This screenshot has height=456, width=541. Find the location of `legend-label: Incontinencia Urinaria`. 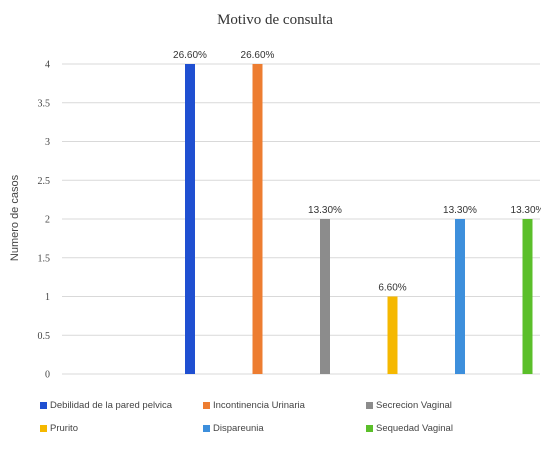

legend-label: Incontinencia Urinaria is located at coordinates (259, 405).